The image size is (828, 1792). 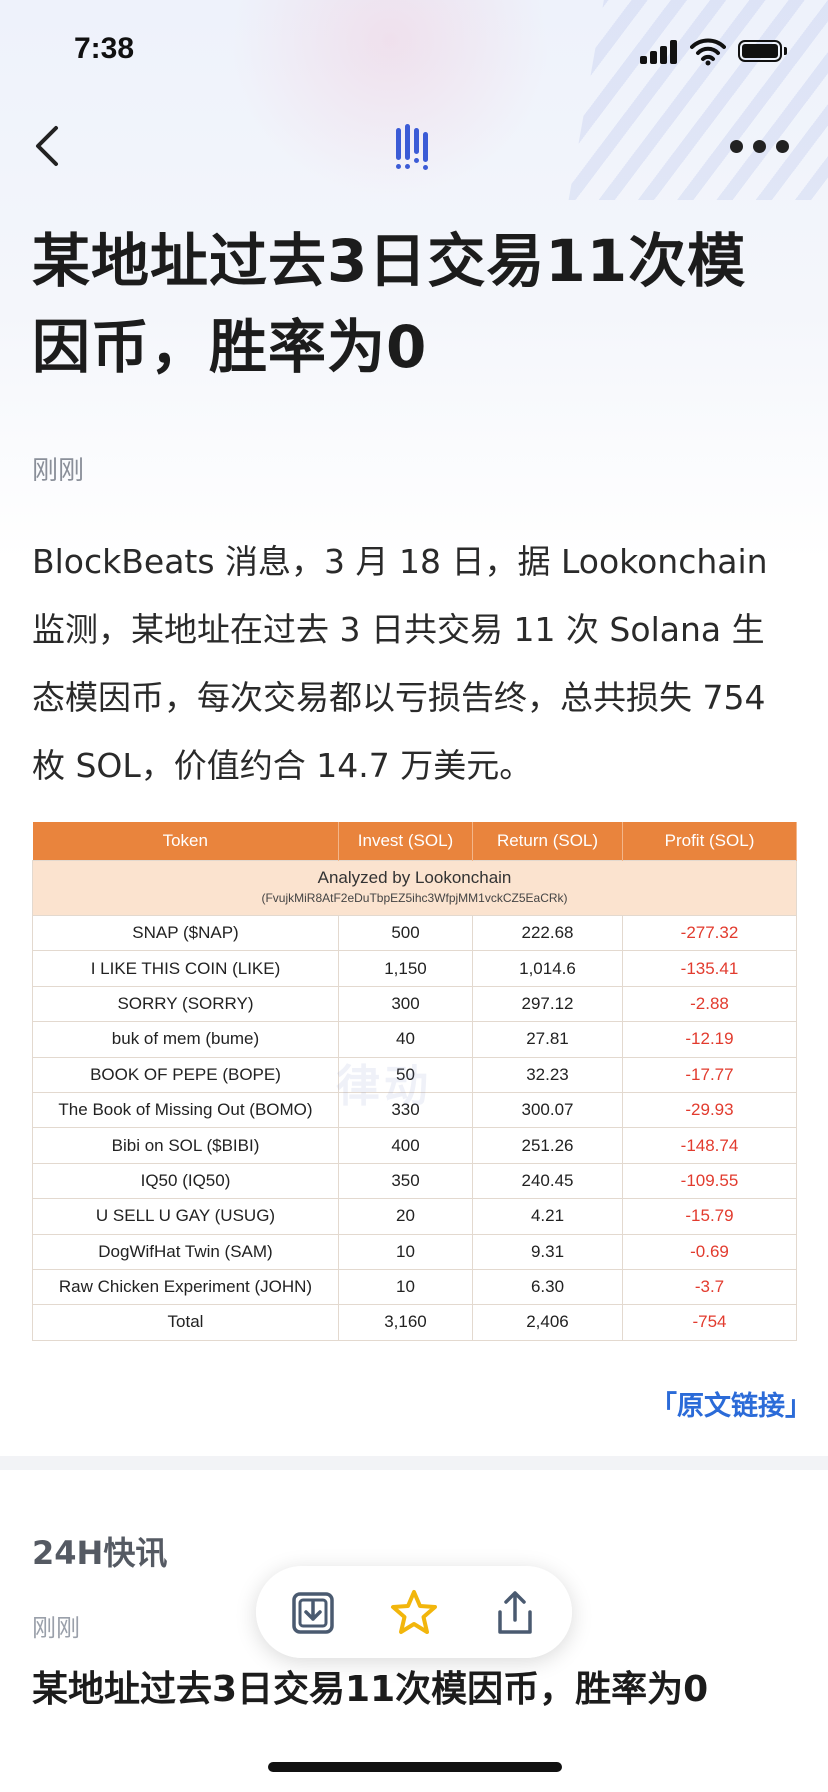 I want to click on profit-cell: -12.19, so click(x=709, y=1039).